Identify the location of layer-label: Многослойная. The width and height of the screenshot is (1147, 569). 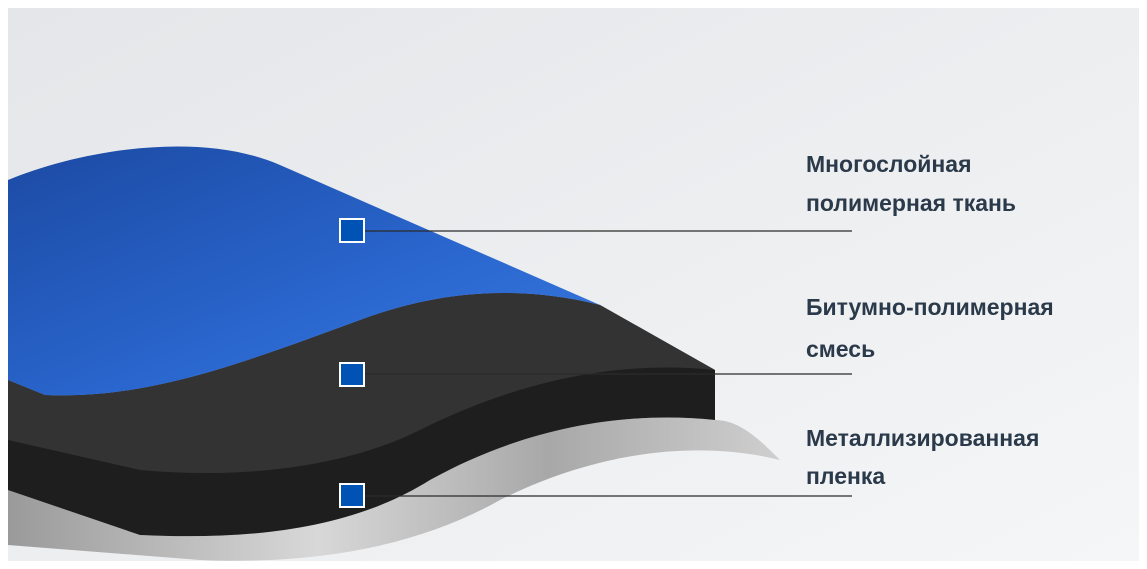
(889, 164).